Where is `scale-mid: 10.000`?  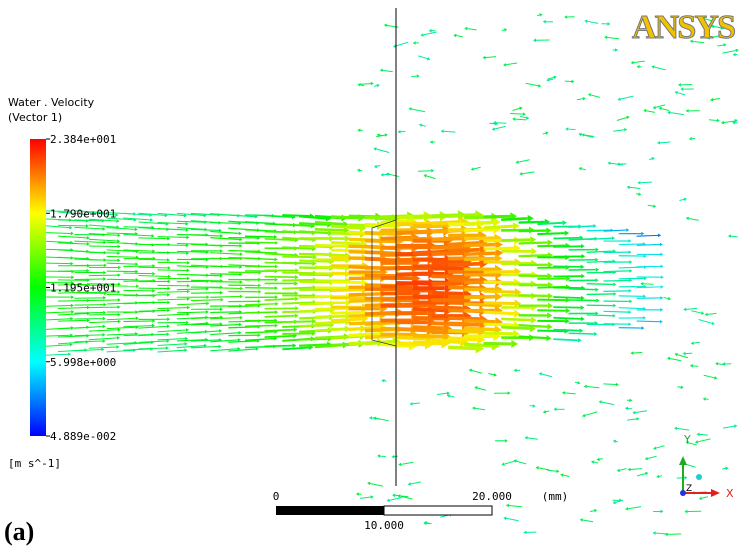
scale-mid: 10.000 is located at coordinates (384, 525).